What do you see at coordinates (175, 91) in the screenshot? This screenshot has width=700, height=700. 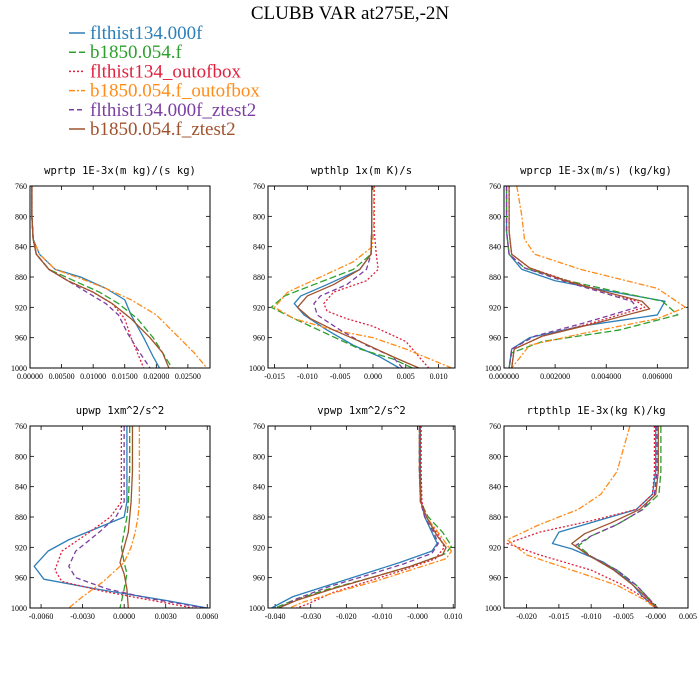 I see `legend-label: b1850.054.f_outofbox` at bounding box center [175, 91].